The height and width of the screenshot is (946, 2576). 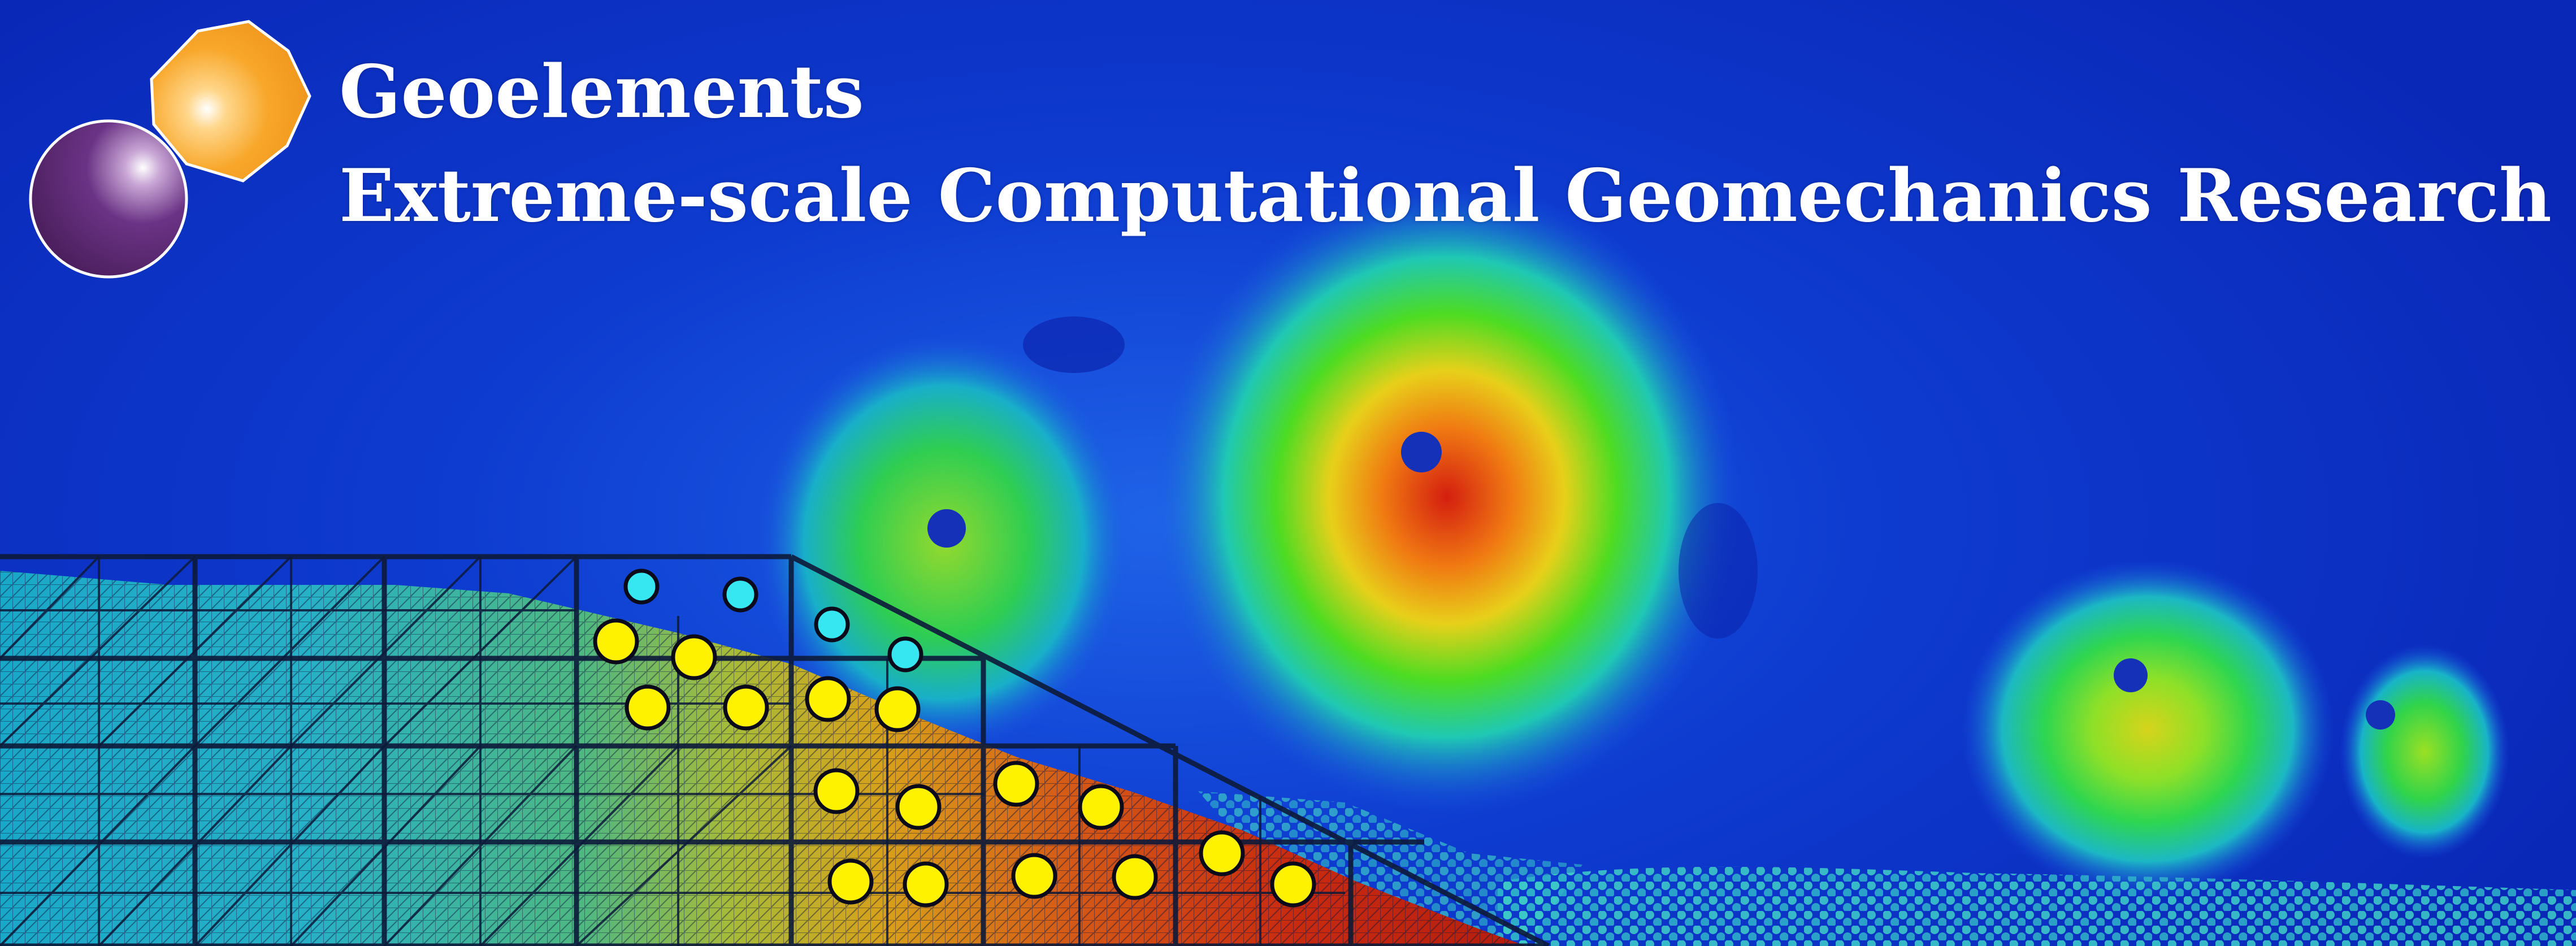 What do you see at coordinates (230, 101) in the screenshot?
I see `orange-polygon-icon` at bounding box center [230, 101].